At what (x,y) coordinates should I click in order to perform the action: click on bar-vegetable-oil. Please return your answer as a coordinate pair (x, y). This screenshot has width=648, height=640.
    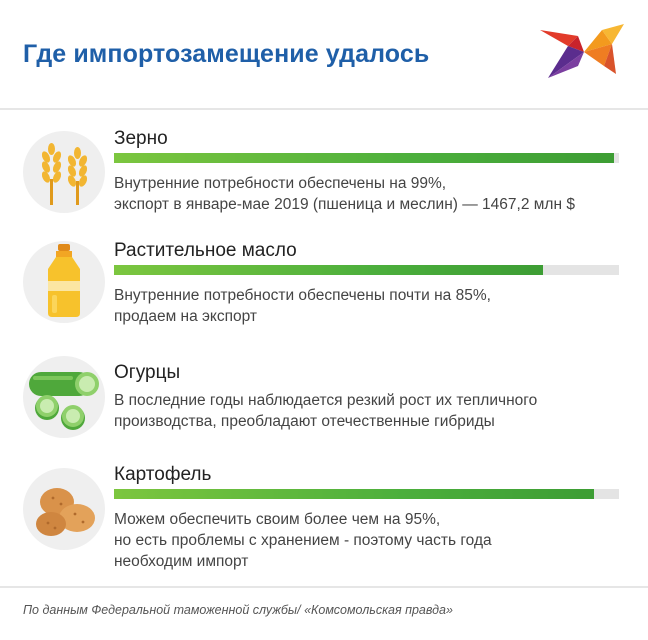
    Looking at the image, I should click on (328, 270).